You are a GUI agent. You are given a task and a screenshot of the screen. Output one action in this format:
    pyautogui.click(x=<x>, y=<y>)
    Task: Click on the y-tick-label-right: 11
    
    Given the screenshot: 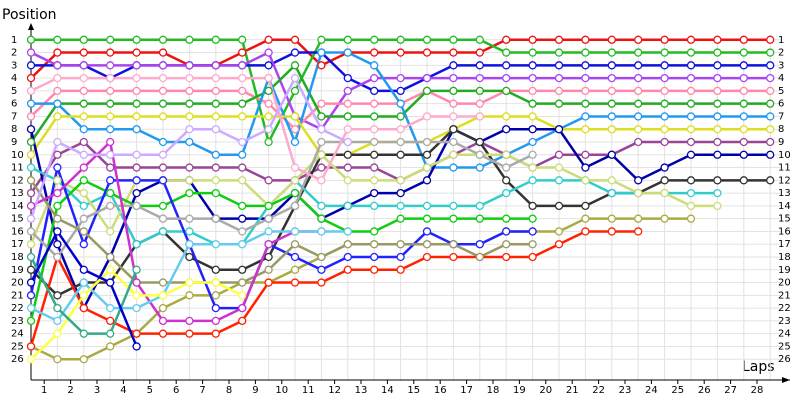 What is the action you would take?
    pyautogui.click(x=784, y=168)
    